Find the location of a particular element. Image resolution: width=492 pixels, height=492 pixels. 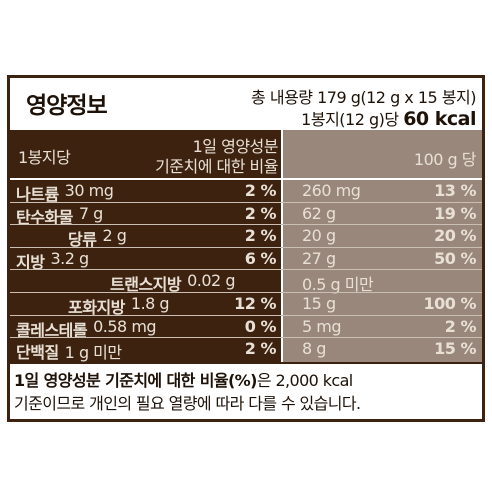

nutrient-amount: 0.02 g is located at coordinates (211, 280).